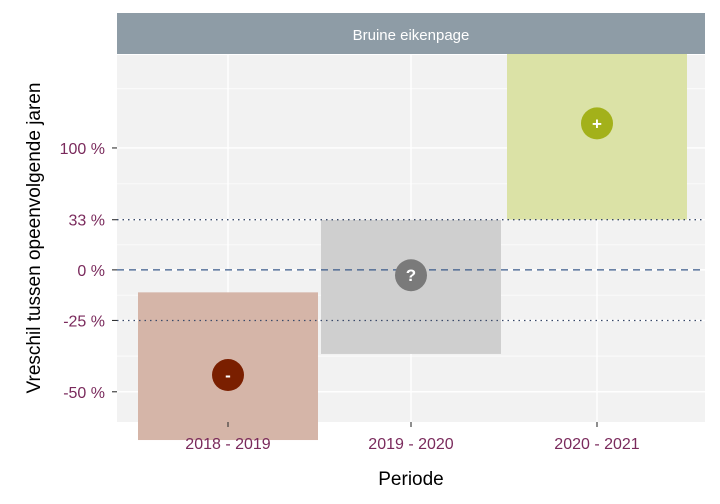  Describe the element at coordinates (228, 444) in the screenshot. I see `x-tick-label: 2018 - 2019` at that location.